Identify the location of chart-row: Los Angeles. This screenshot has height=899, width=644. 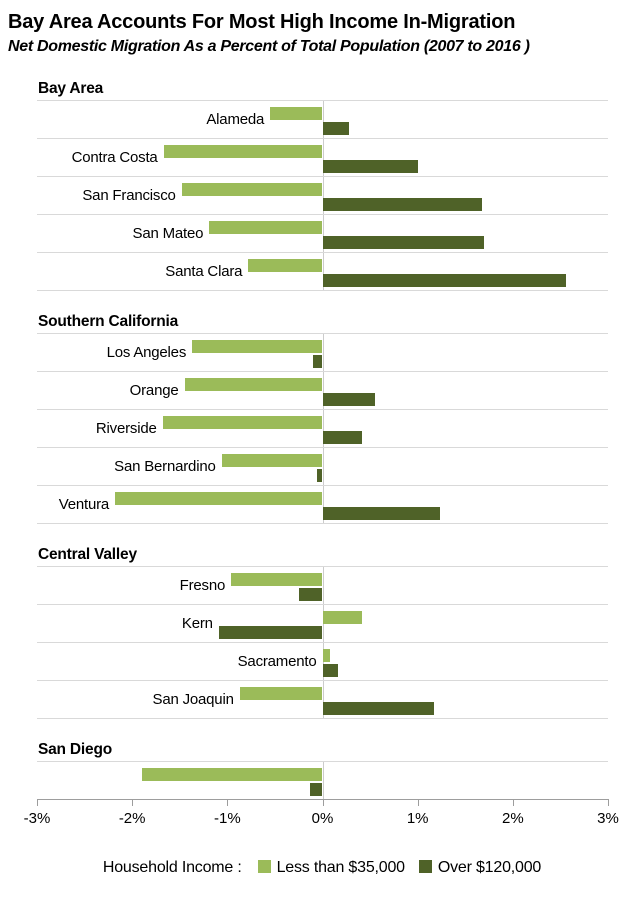
(322, 353).